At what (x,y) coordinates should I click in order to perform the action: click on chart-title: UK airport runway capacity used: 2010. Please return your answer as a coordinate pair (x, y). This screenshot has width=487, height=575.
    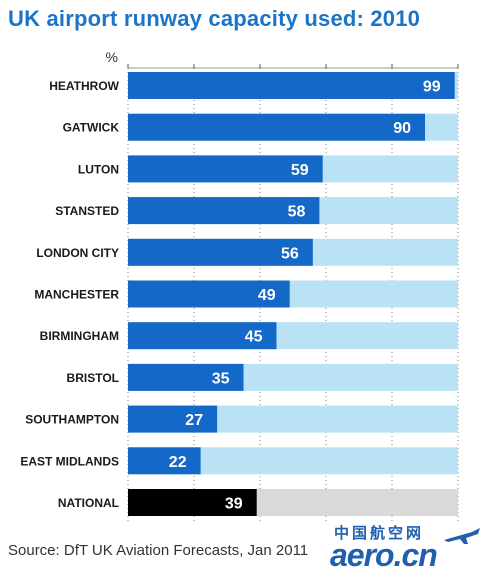
    Looking at the image, I should click on (214, 18).